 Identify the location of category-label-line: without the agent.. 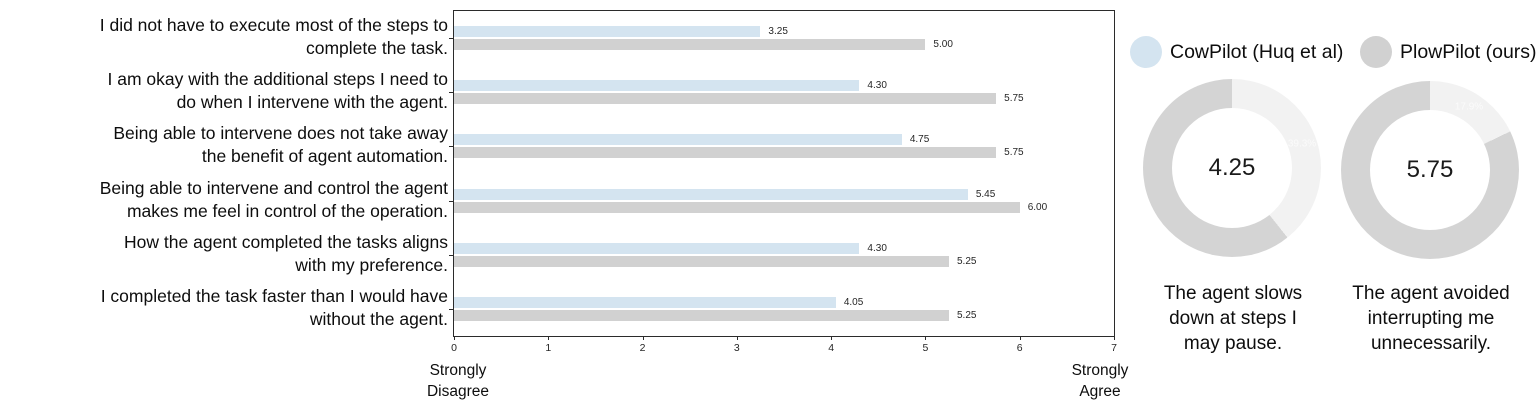
(378, 318).